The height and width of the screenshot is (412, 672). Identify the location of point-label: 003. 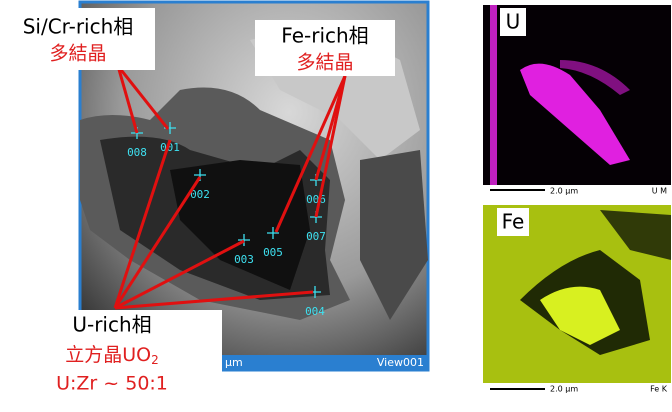
(244, 259).